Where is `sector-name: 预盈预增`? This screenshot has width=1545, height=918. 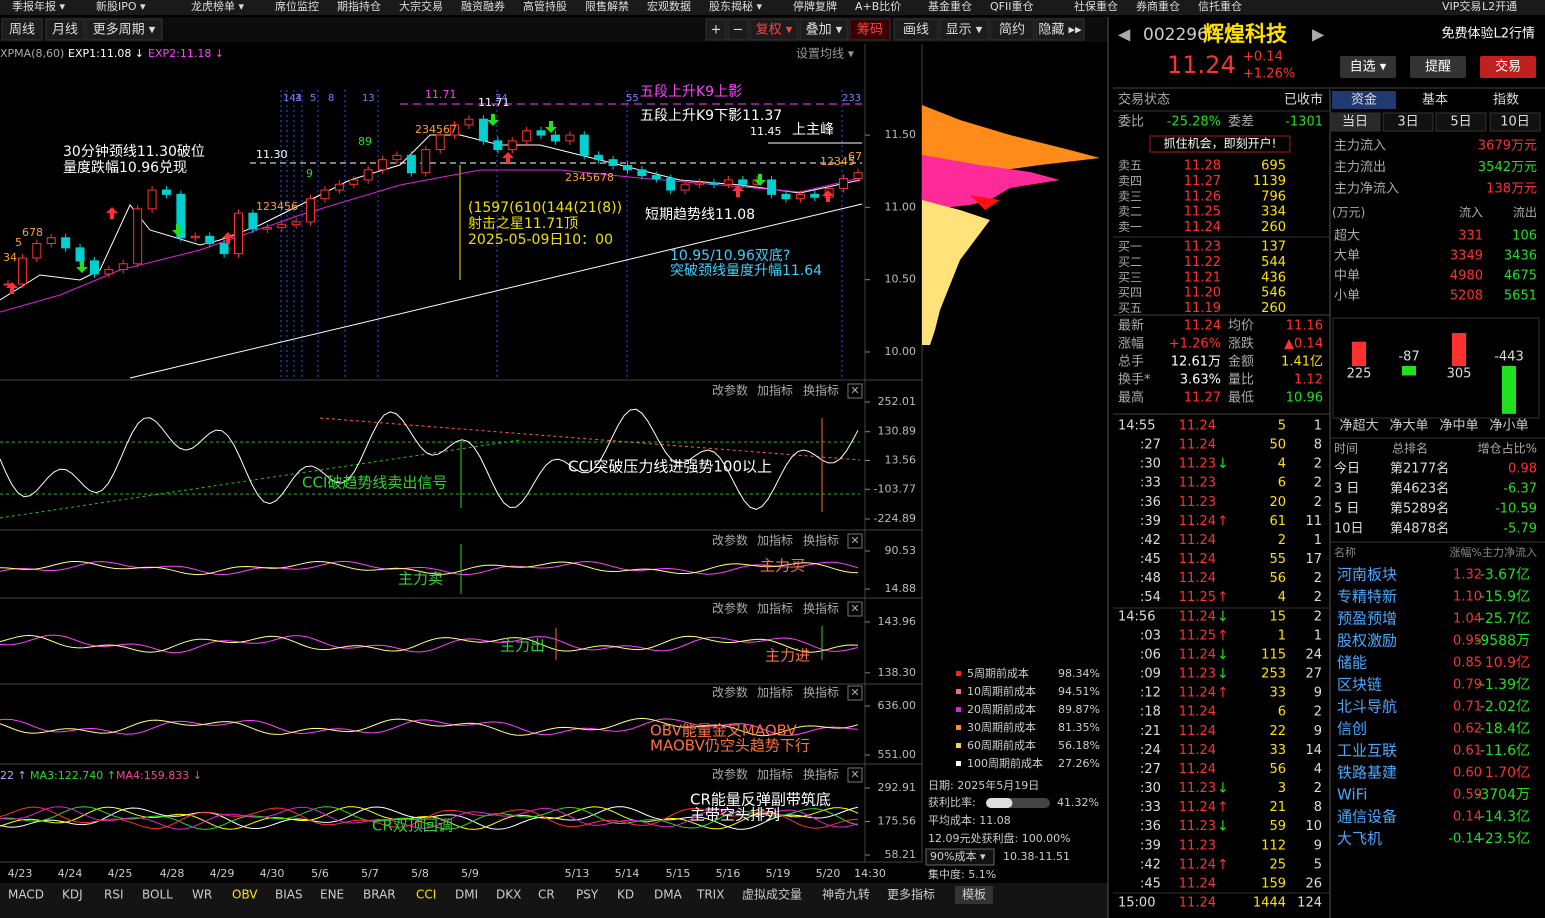
sector-name: 预盈预增 is located at coordinates (1367, 619).